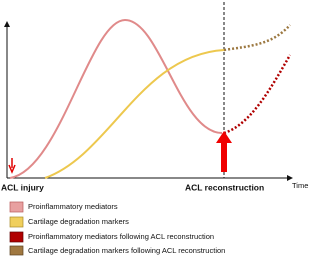  Describe the element at coordinates (257, 94) in the screenshot. I see `proinflammatory-post-curve` at that location.